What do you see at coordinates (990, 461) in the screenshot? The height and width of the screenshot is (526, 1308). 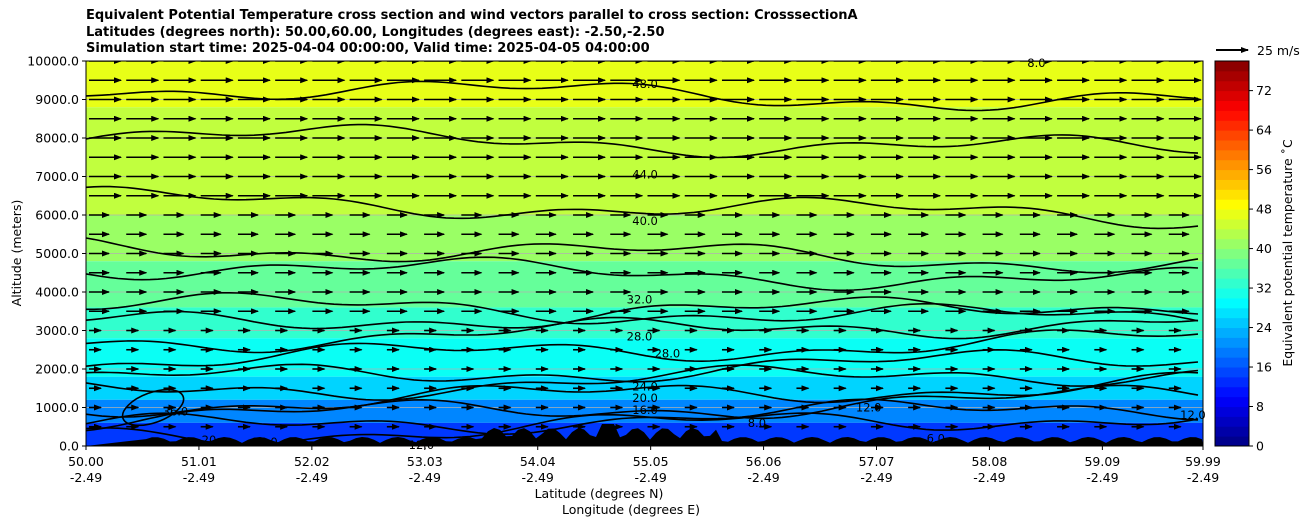 I see `x-tick-label-lat: 58.08` at bounding box center [990, 461].